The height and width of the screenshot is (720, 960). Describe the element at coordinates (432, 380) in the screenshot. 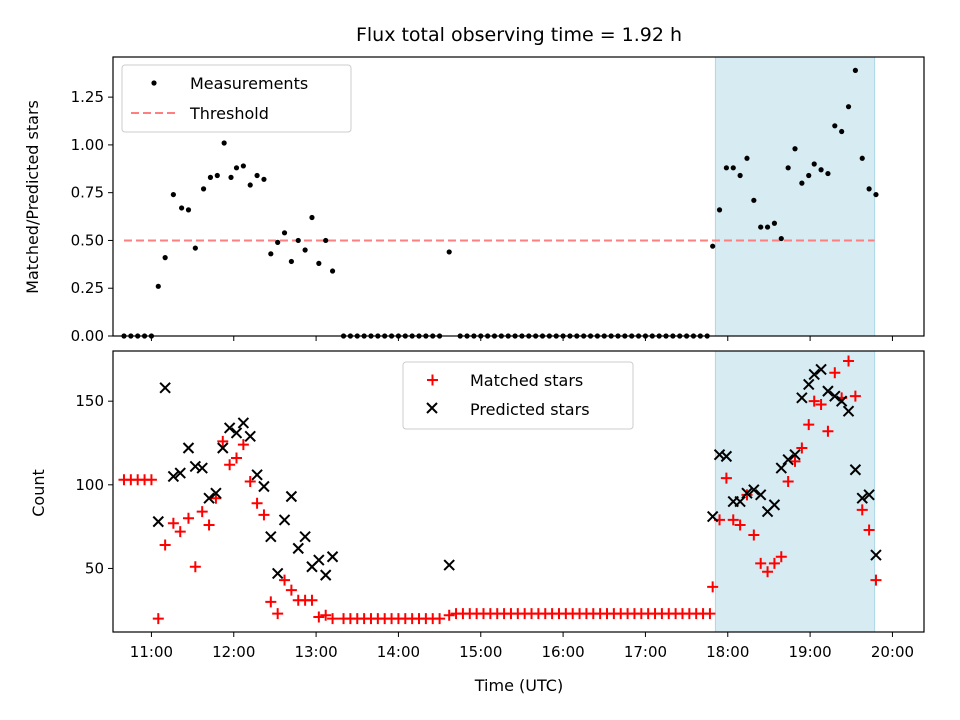

I see `legend-matched-marker` at that location.